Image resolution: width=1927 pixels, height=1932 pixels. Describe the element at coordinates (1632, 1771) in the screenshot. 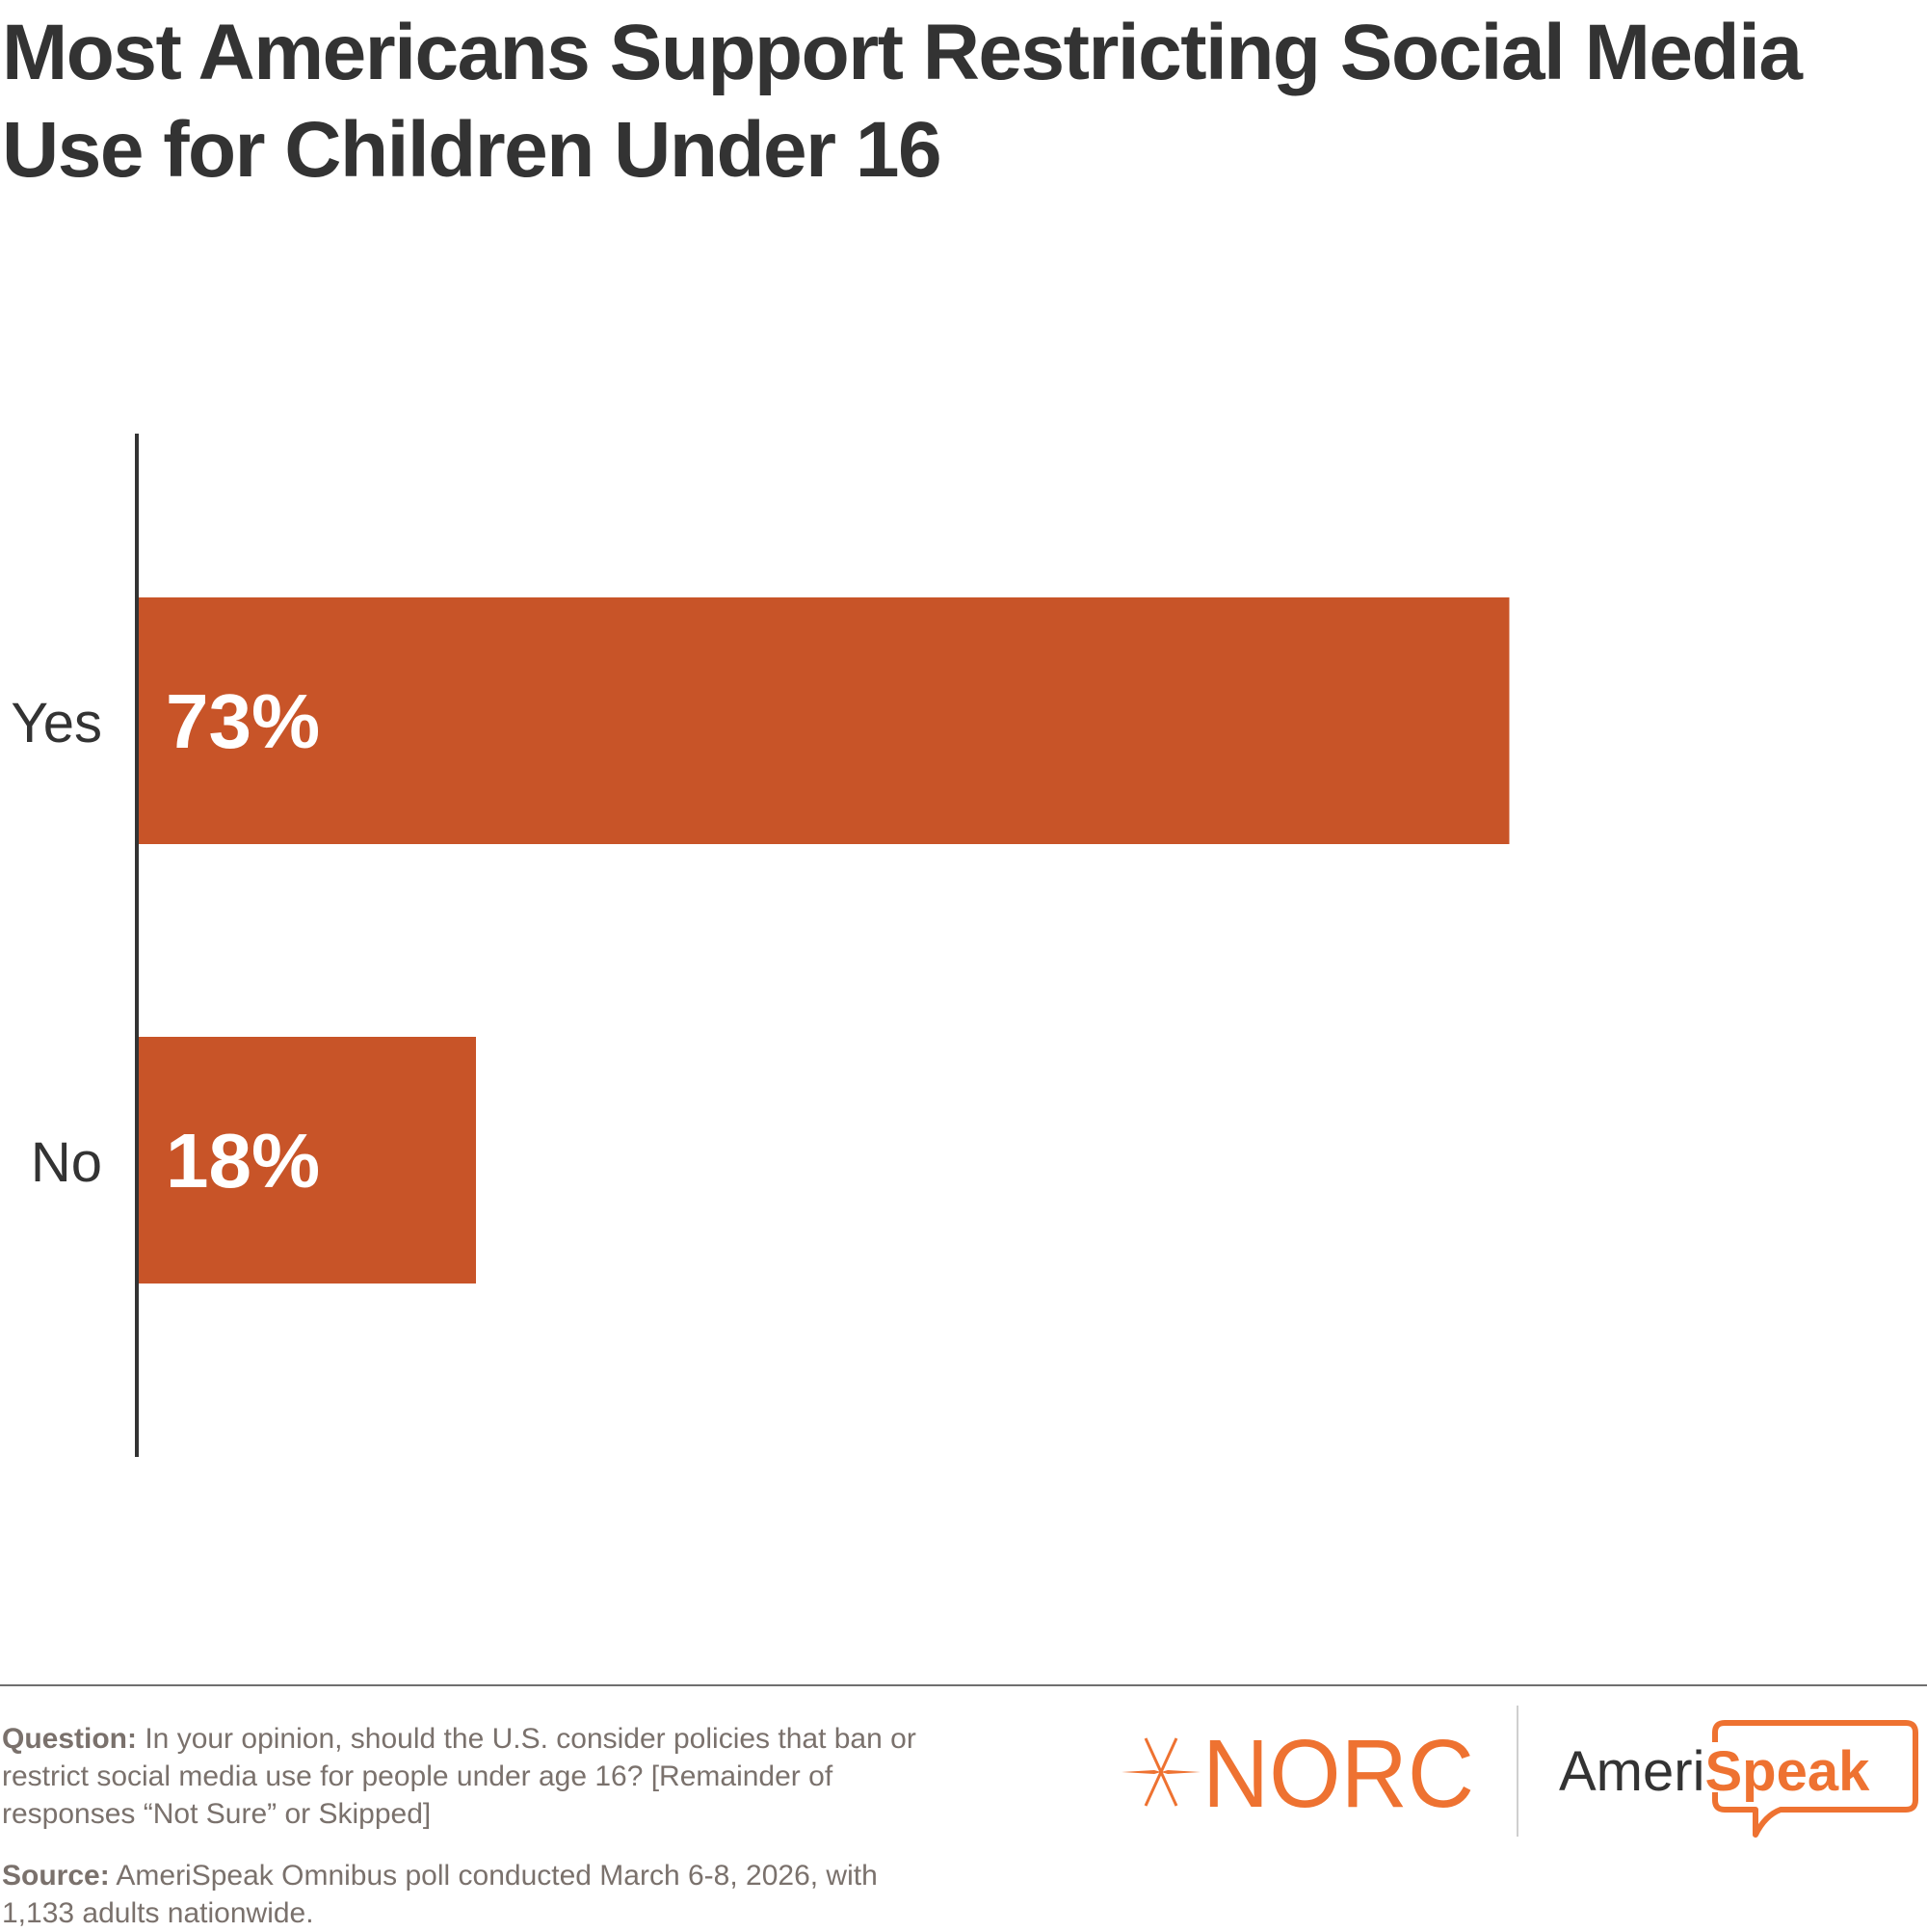

I see `amerispeak-prefix: Ameri` at that location.